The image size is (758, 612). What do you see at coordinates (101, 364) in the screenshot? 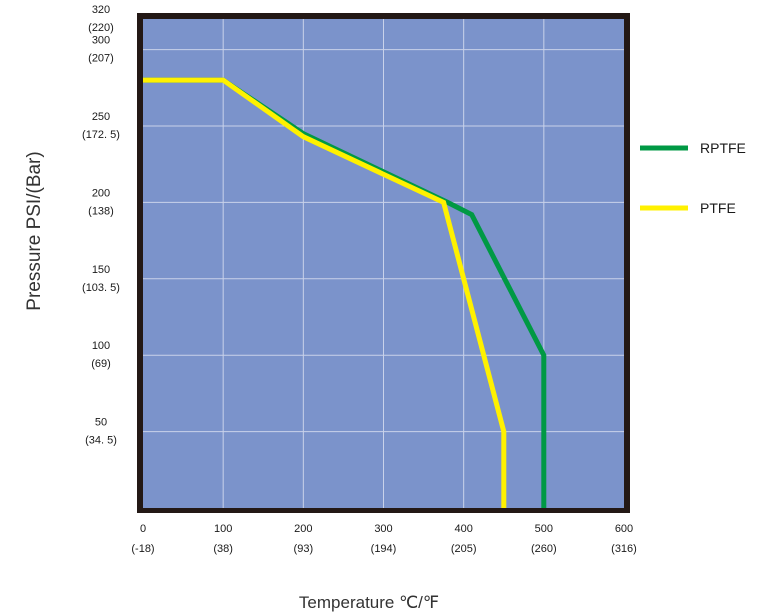
I see `y-tick-sublabel: (69)` at bounding box center [101, 364].